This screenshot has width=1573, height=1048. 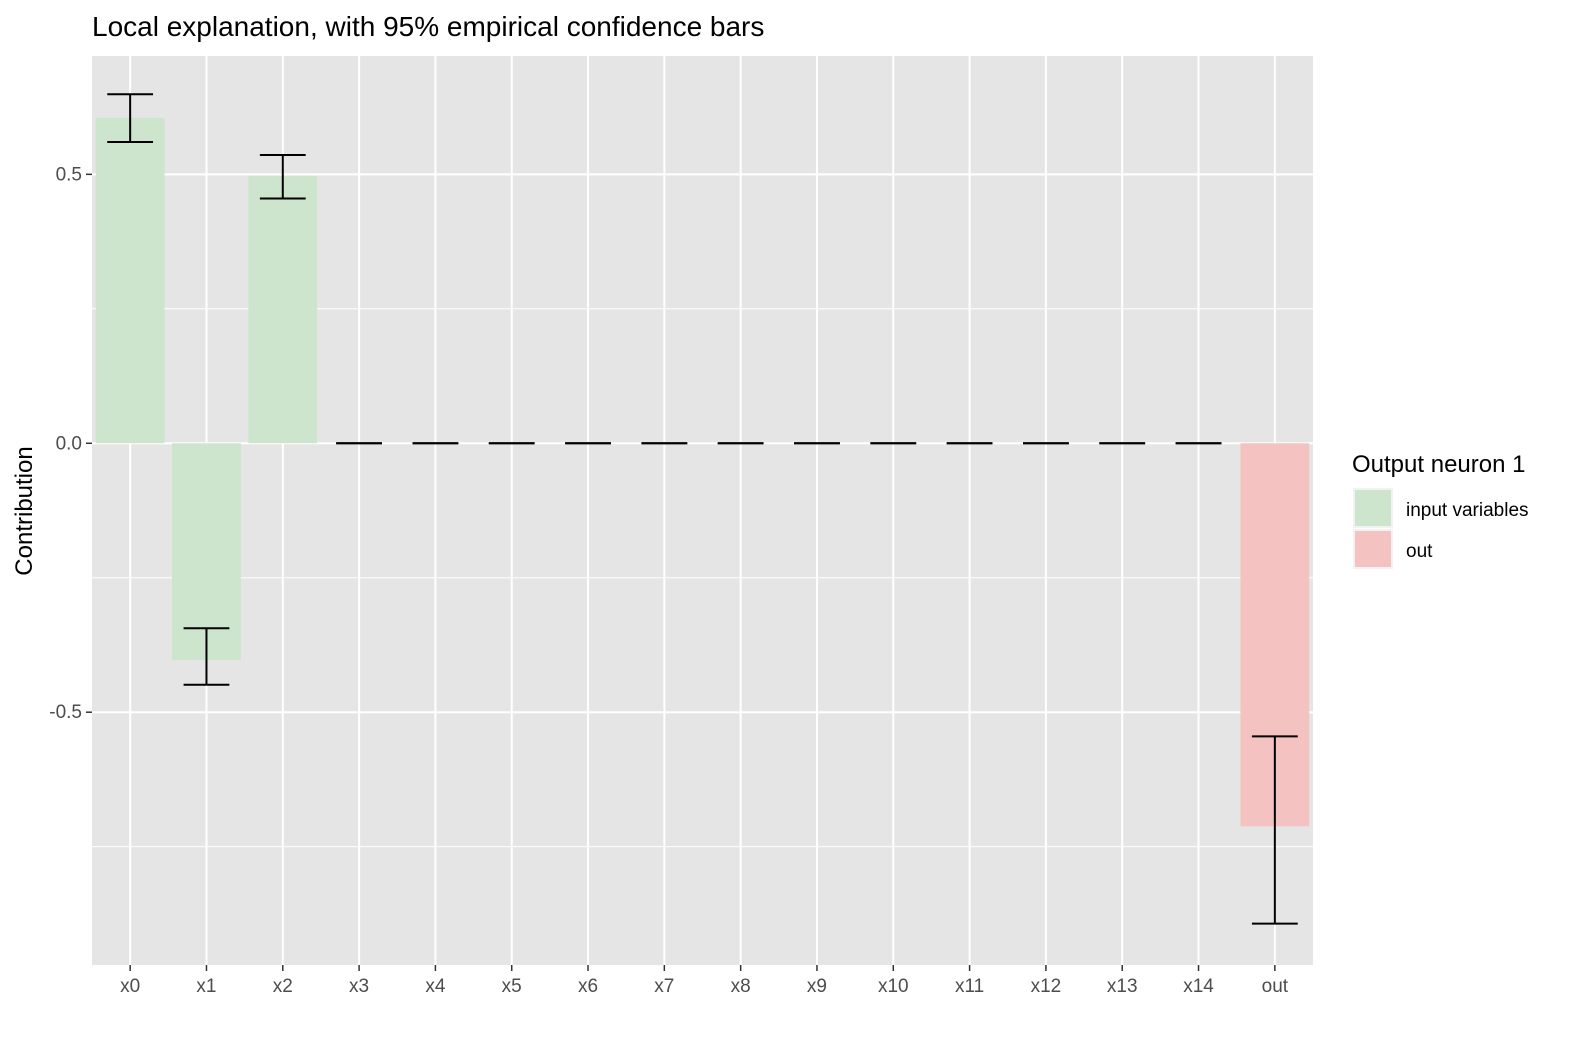 What do you see at coordinates (1198, 986) in the screenshot?
I see `x-tick-label-x14: x14` at bounding box center [1198, 986].